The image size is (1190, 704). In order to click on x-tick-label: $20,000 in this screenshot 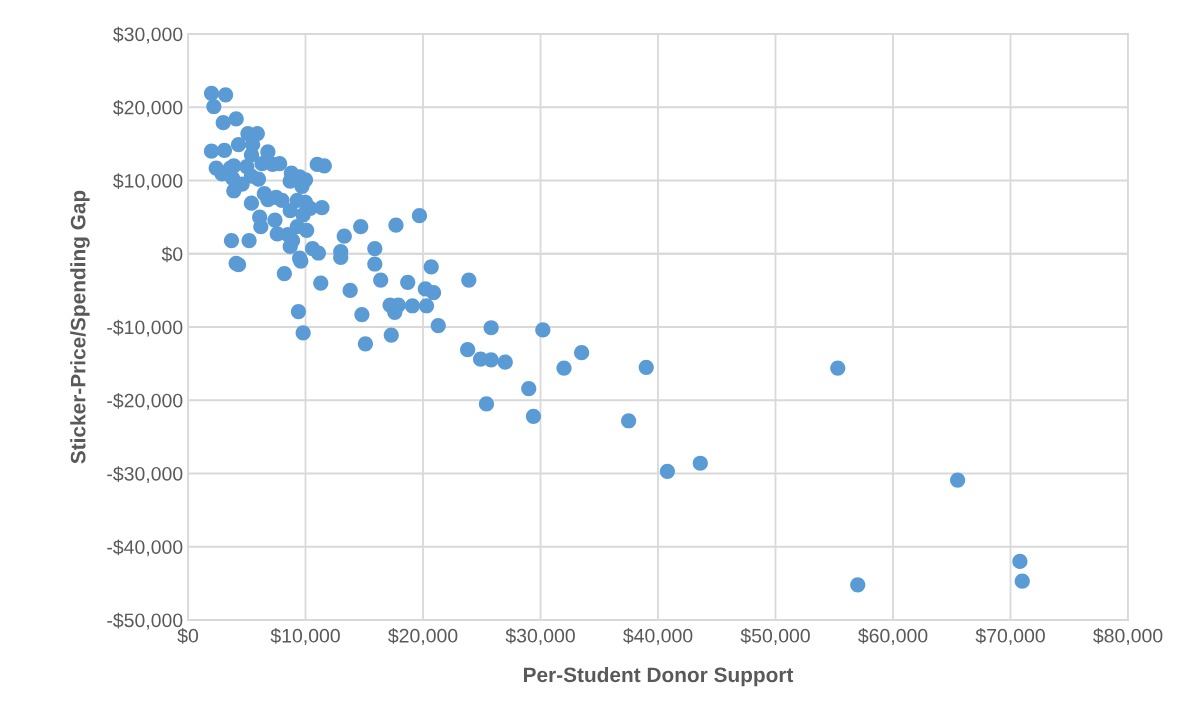, I will do `click(423, 636)`.